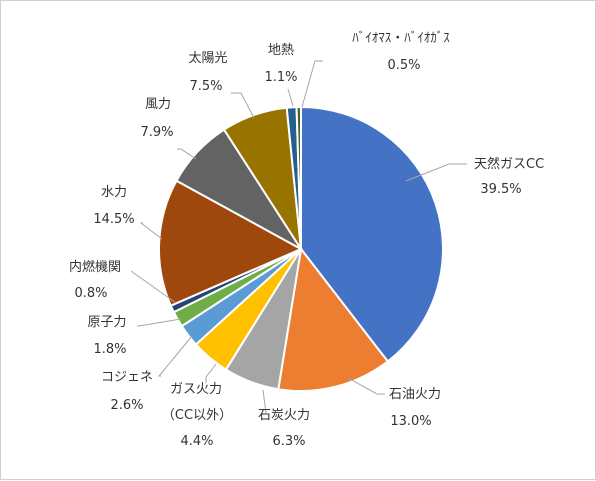 Image resolution: width=596 pixels, height=481 pixels. What do you see at coordinates (401, 38) in the screenshot?
I see `slice-label-11: ﾊﾞｲｵﾏｽ・ﾊﾞｲｵｶﾞｽ` at bounding box center [401, 38].